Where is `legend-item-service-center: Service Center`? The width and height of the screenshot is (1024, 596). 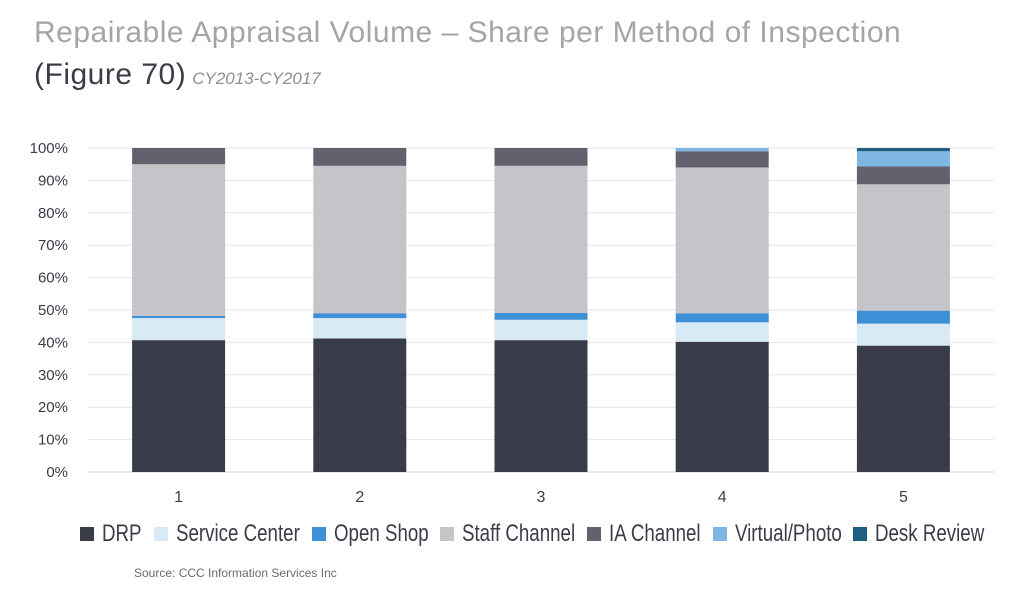 legend-item-service-center: Service Center is located at coordinates (226, 534).